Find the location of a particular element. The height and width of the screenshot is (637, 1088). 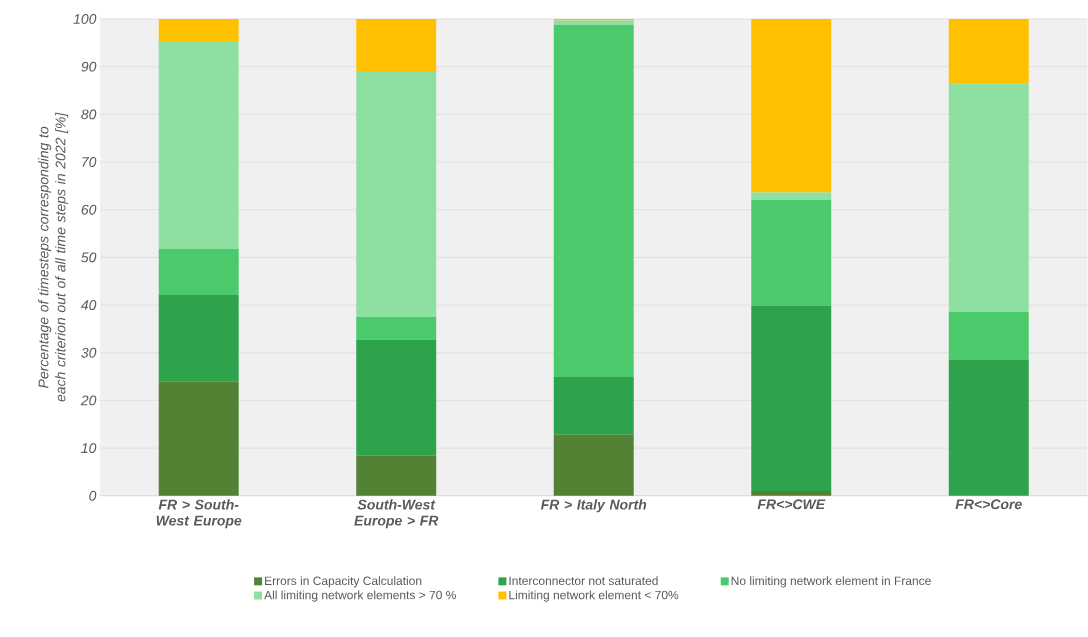

legend-label: No limiting network element in France is located at coordinates (831, 582).